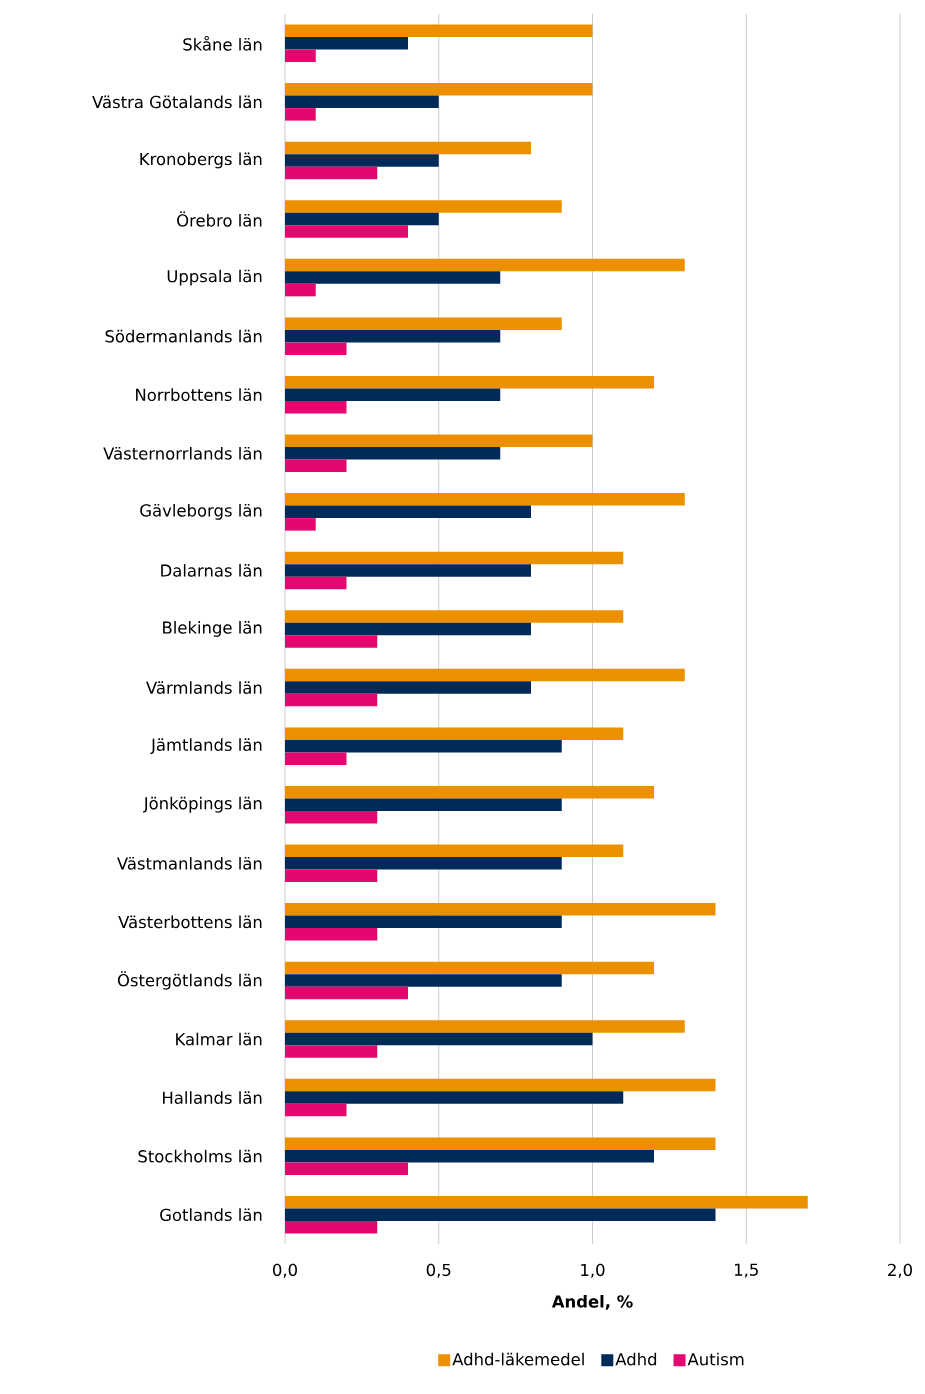  I want to click on y-tick-label: Värmlands län, so click(204, 687).